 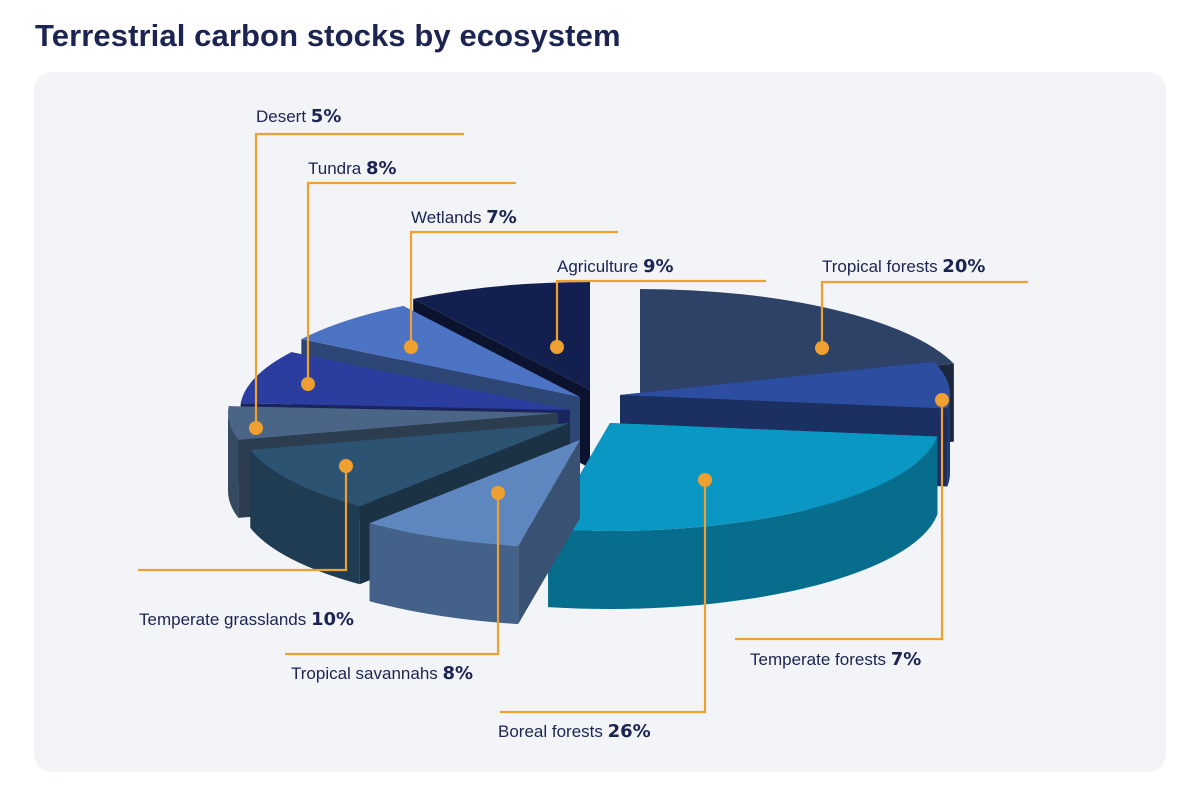 I want to click on slice-label-value: 26%, so click(x=629, y=731).